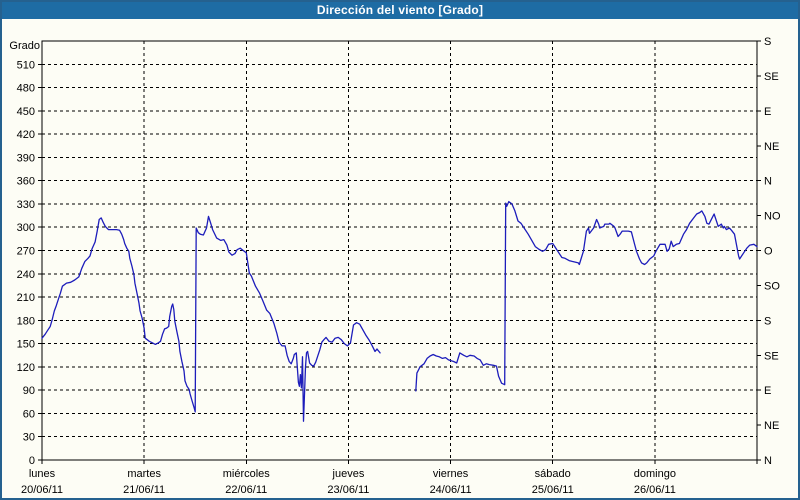  Describe the element at coordinates (348, 490) in the screenshot. I see `day-date-label: 23/06/11` at that location.